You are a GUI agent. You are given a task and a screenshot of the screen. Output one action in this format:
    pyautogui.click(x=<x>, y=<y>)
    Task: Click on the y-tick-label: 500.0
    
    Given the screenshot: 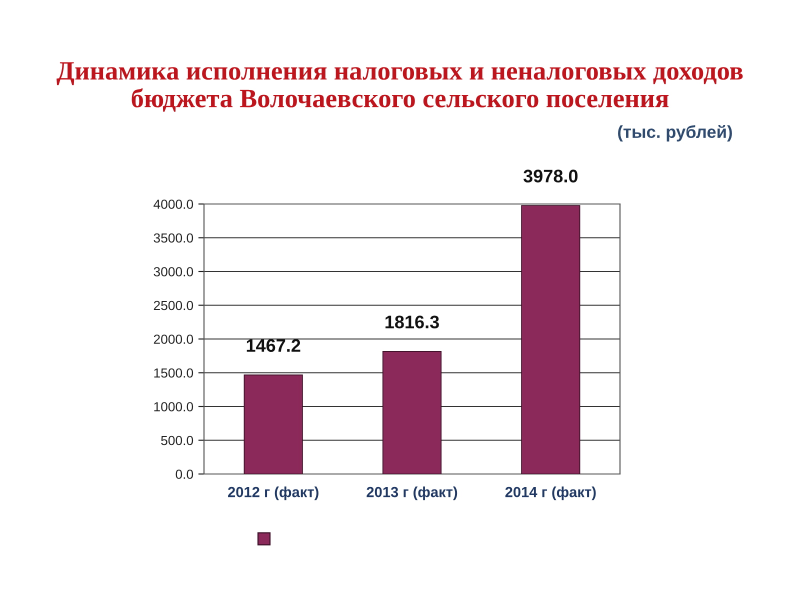 What is the action you would take?
    pyautogui.click(x=177, y=441)
    